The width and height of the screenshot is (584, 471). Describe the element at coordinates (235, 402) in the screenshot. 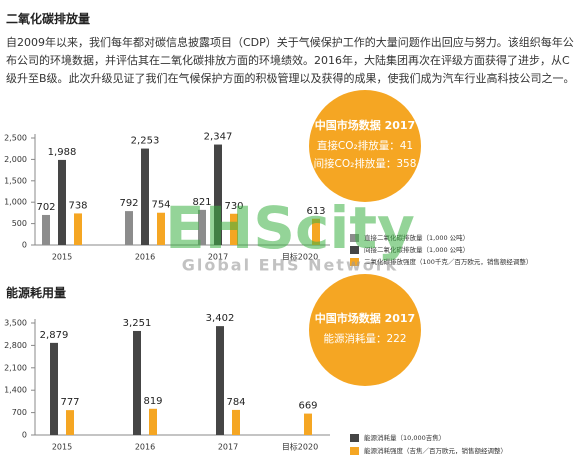

I see `data-label: 784` at that location.